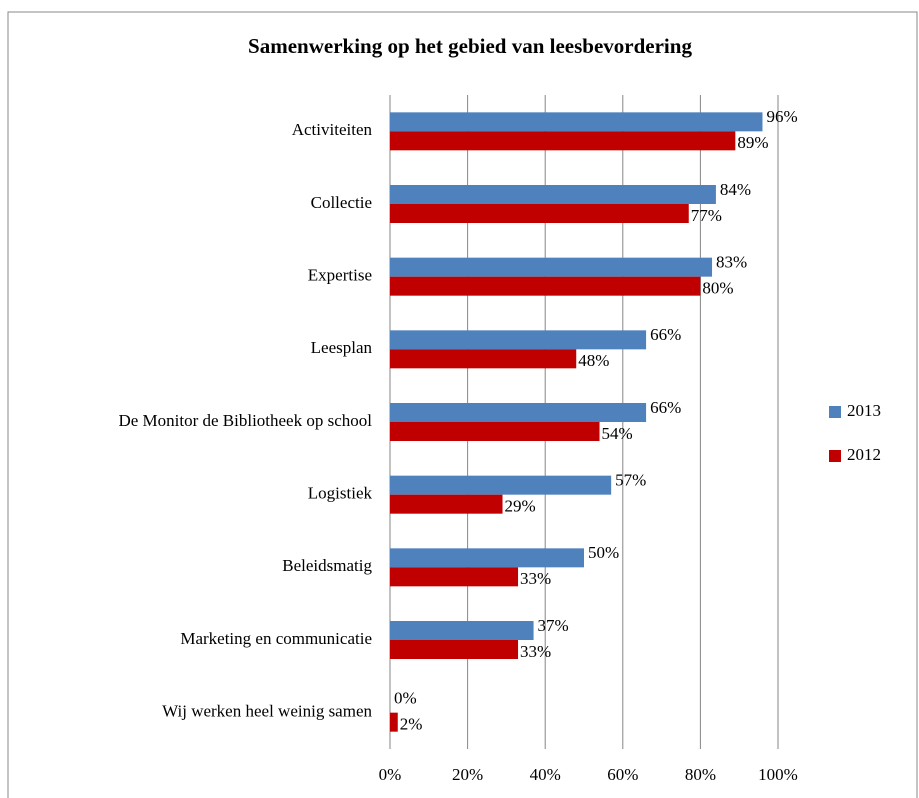  What do you see at coordinates (778, 774) in the screenshot?
I see `x-tick-label: 100%` at bounding box center [778, 774].